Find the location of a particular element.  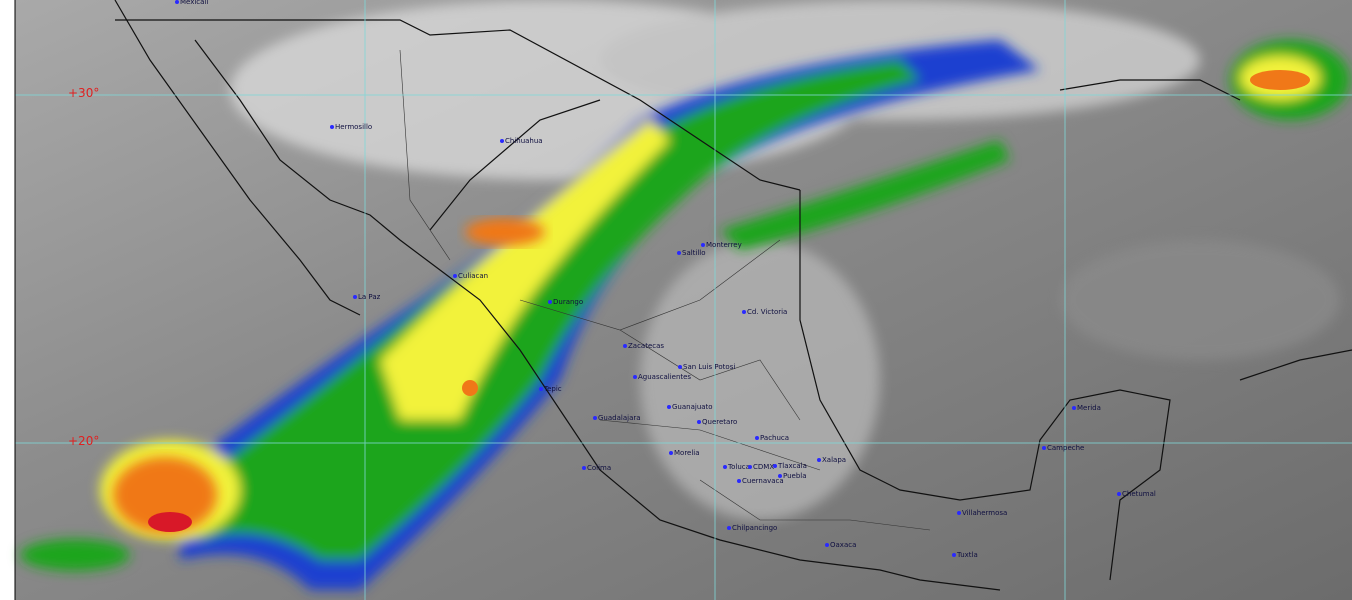

city-name: Xalapa is located at coordinates (834, 460).